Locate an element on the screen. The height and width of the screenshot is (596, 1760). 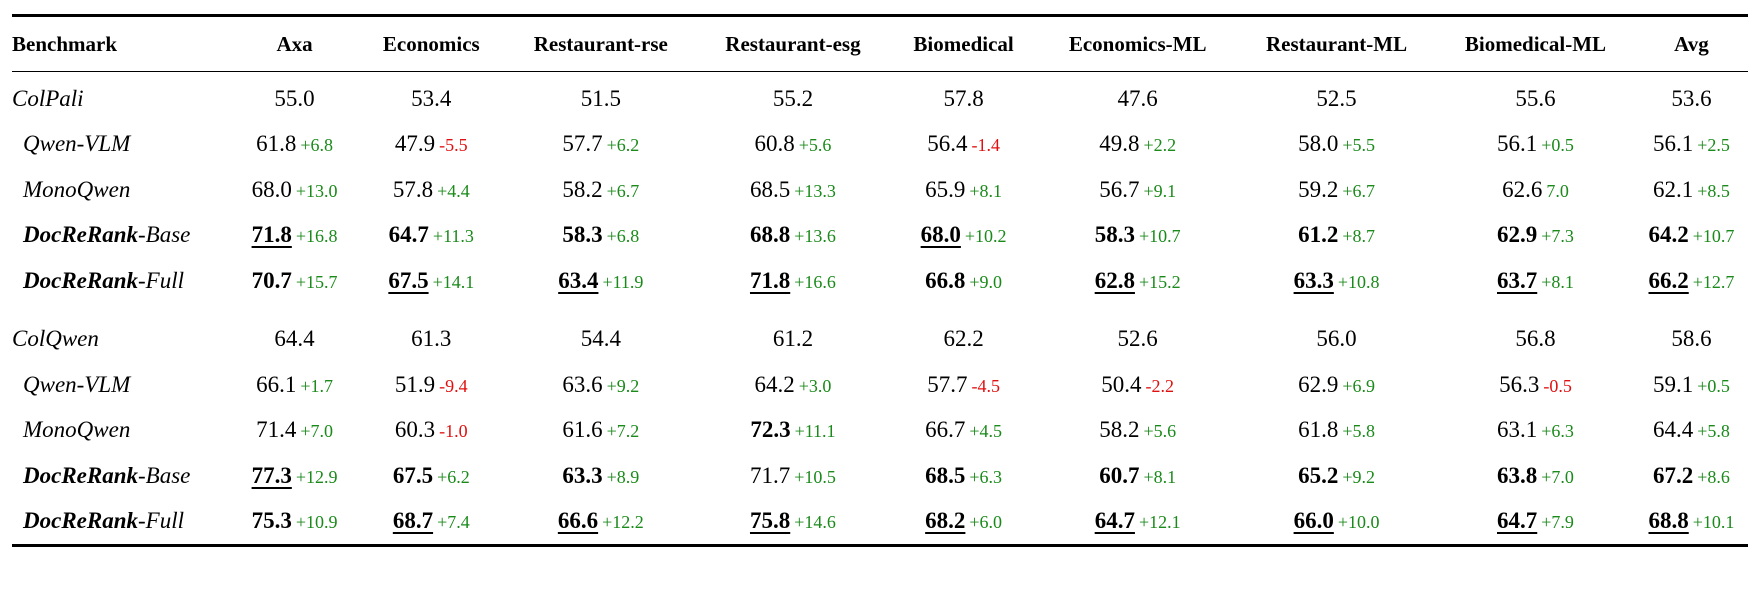
table-cell: 68.7 +7.4 is located at coordinates (431, 522).